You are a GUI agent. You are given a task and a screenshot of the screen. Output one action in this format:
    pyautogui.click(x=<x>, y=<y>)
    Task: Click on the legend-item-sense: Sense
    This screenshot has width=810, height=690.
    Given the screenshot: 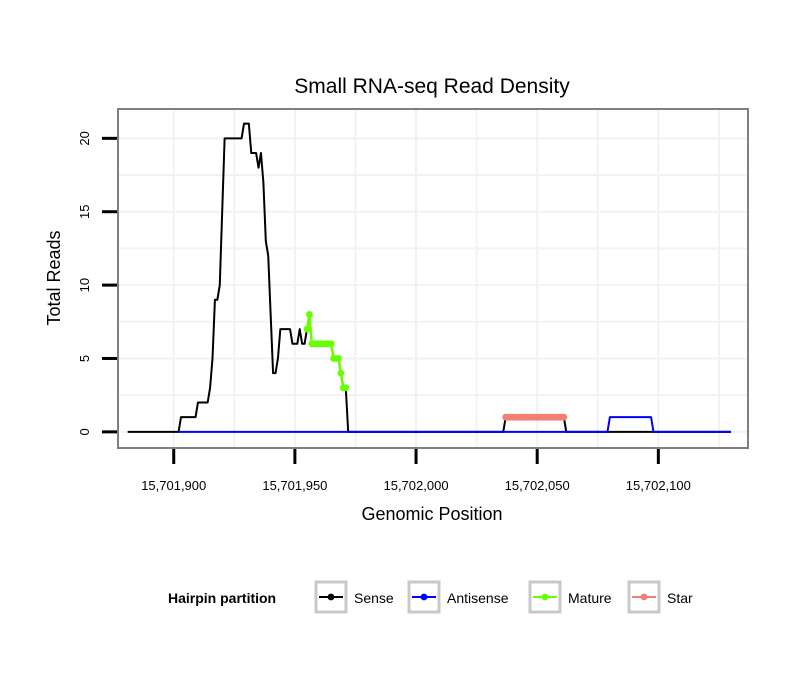 What is the action you would take?
    pyautogui.click(x=354, y=597)
    